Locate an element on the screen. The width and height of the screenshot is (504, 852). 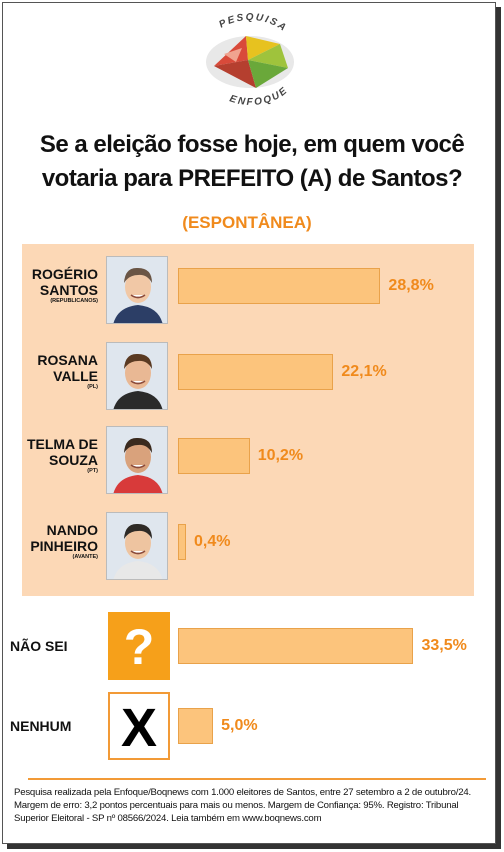
category-label-line-2: SANTOS is located at coordinates (68, 290).